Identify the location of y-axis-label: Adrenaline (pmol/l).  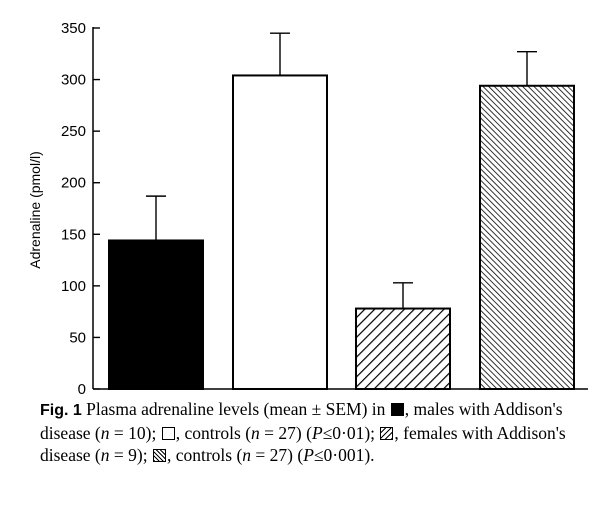
(35, 210).